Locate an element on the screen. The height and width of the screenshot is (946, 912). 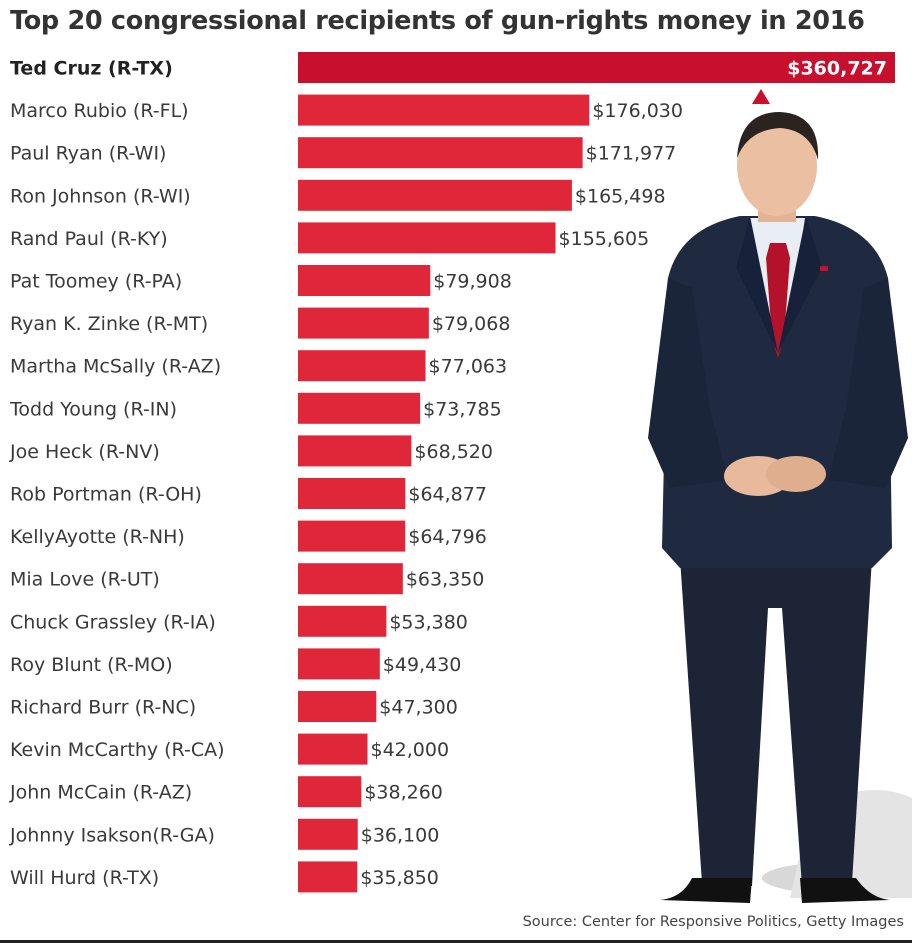
value-label: $38,260 is located at coordinates (403, 793).